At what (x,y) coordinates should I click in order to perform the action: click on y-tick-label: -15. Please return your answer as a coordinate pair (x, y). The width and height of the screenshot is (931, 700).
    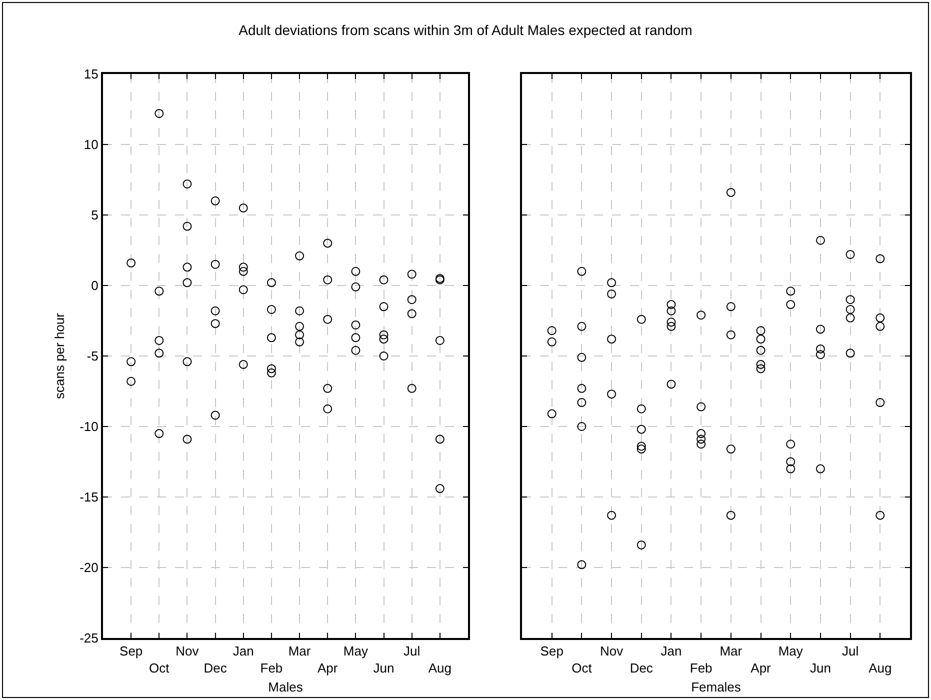
    Looking at the image, I should click on (89, 497).